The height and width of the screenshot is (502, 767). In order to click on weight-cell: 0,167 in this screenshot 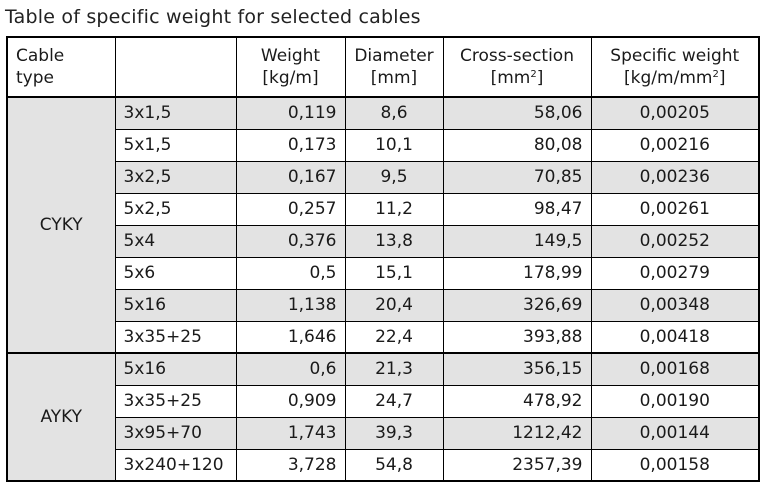, I will do `click(290, 177)`.